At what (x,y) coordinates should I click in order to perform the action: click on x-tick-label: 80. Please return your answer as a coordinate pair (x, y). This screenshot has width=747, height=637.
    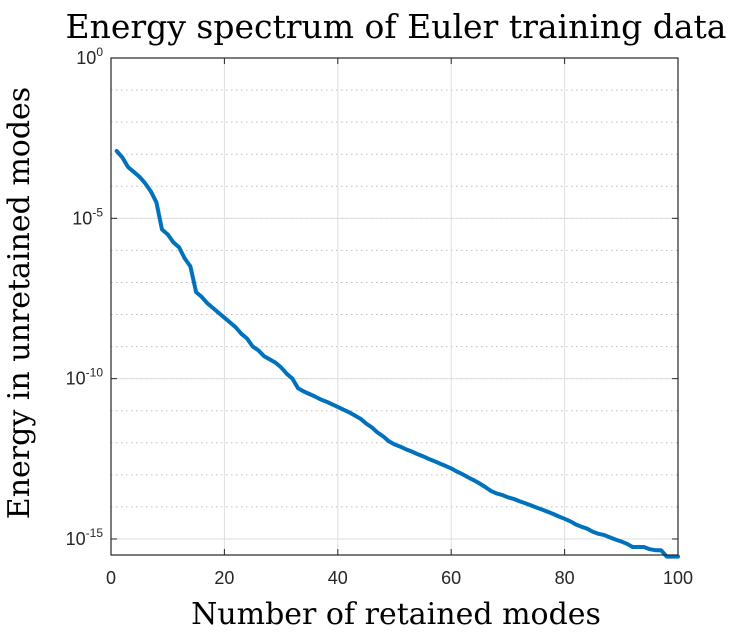
    Looking at the image, I should click on (565, 578).